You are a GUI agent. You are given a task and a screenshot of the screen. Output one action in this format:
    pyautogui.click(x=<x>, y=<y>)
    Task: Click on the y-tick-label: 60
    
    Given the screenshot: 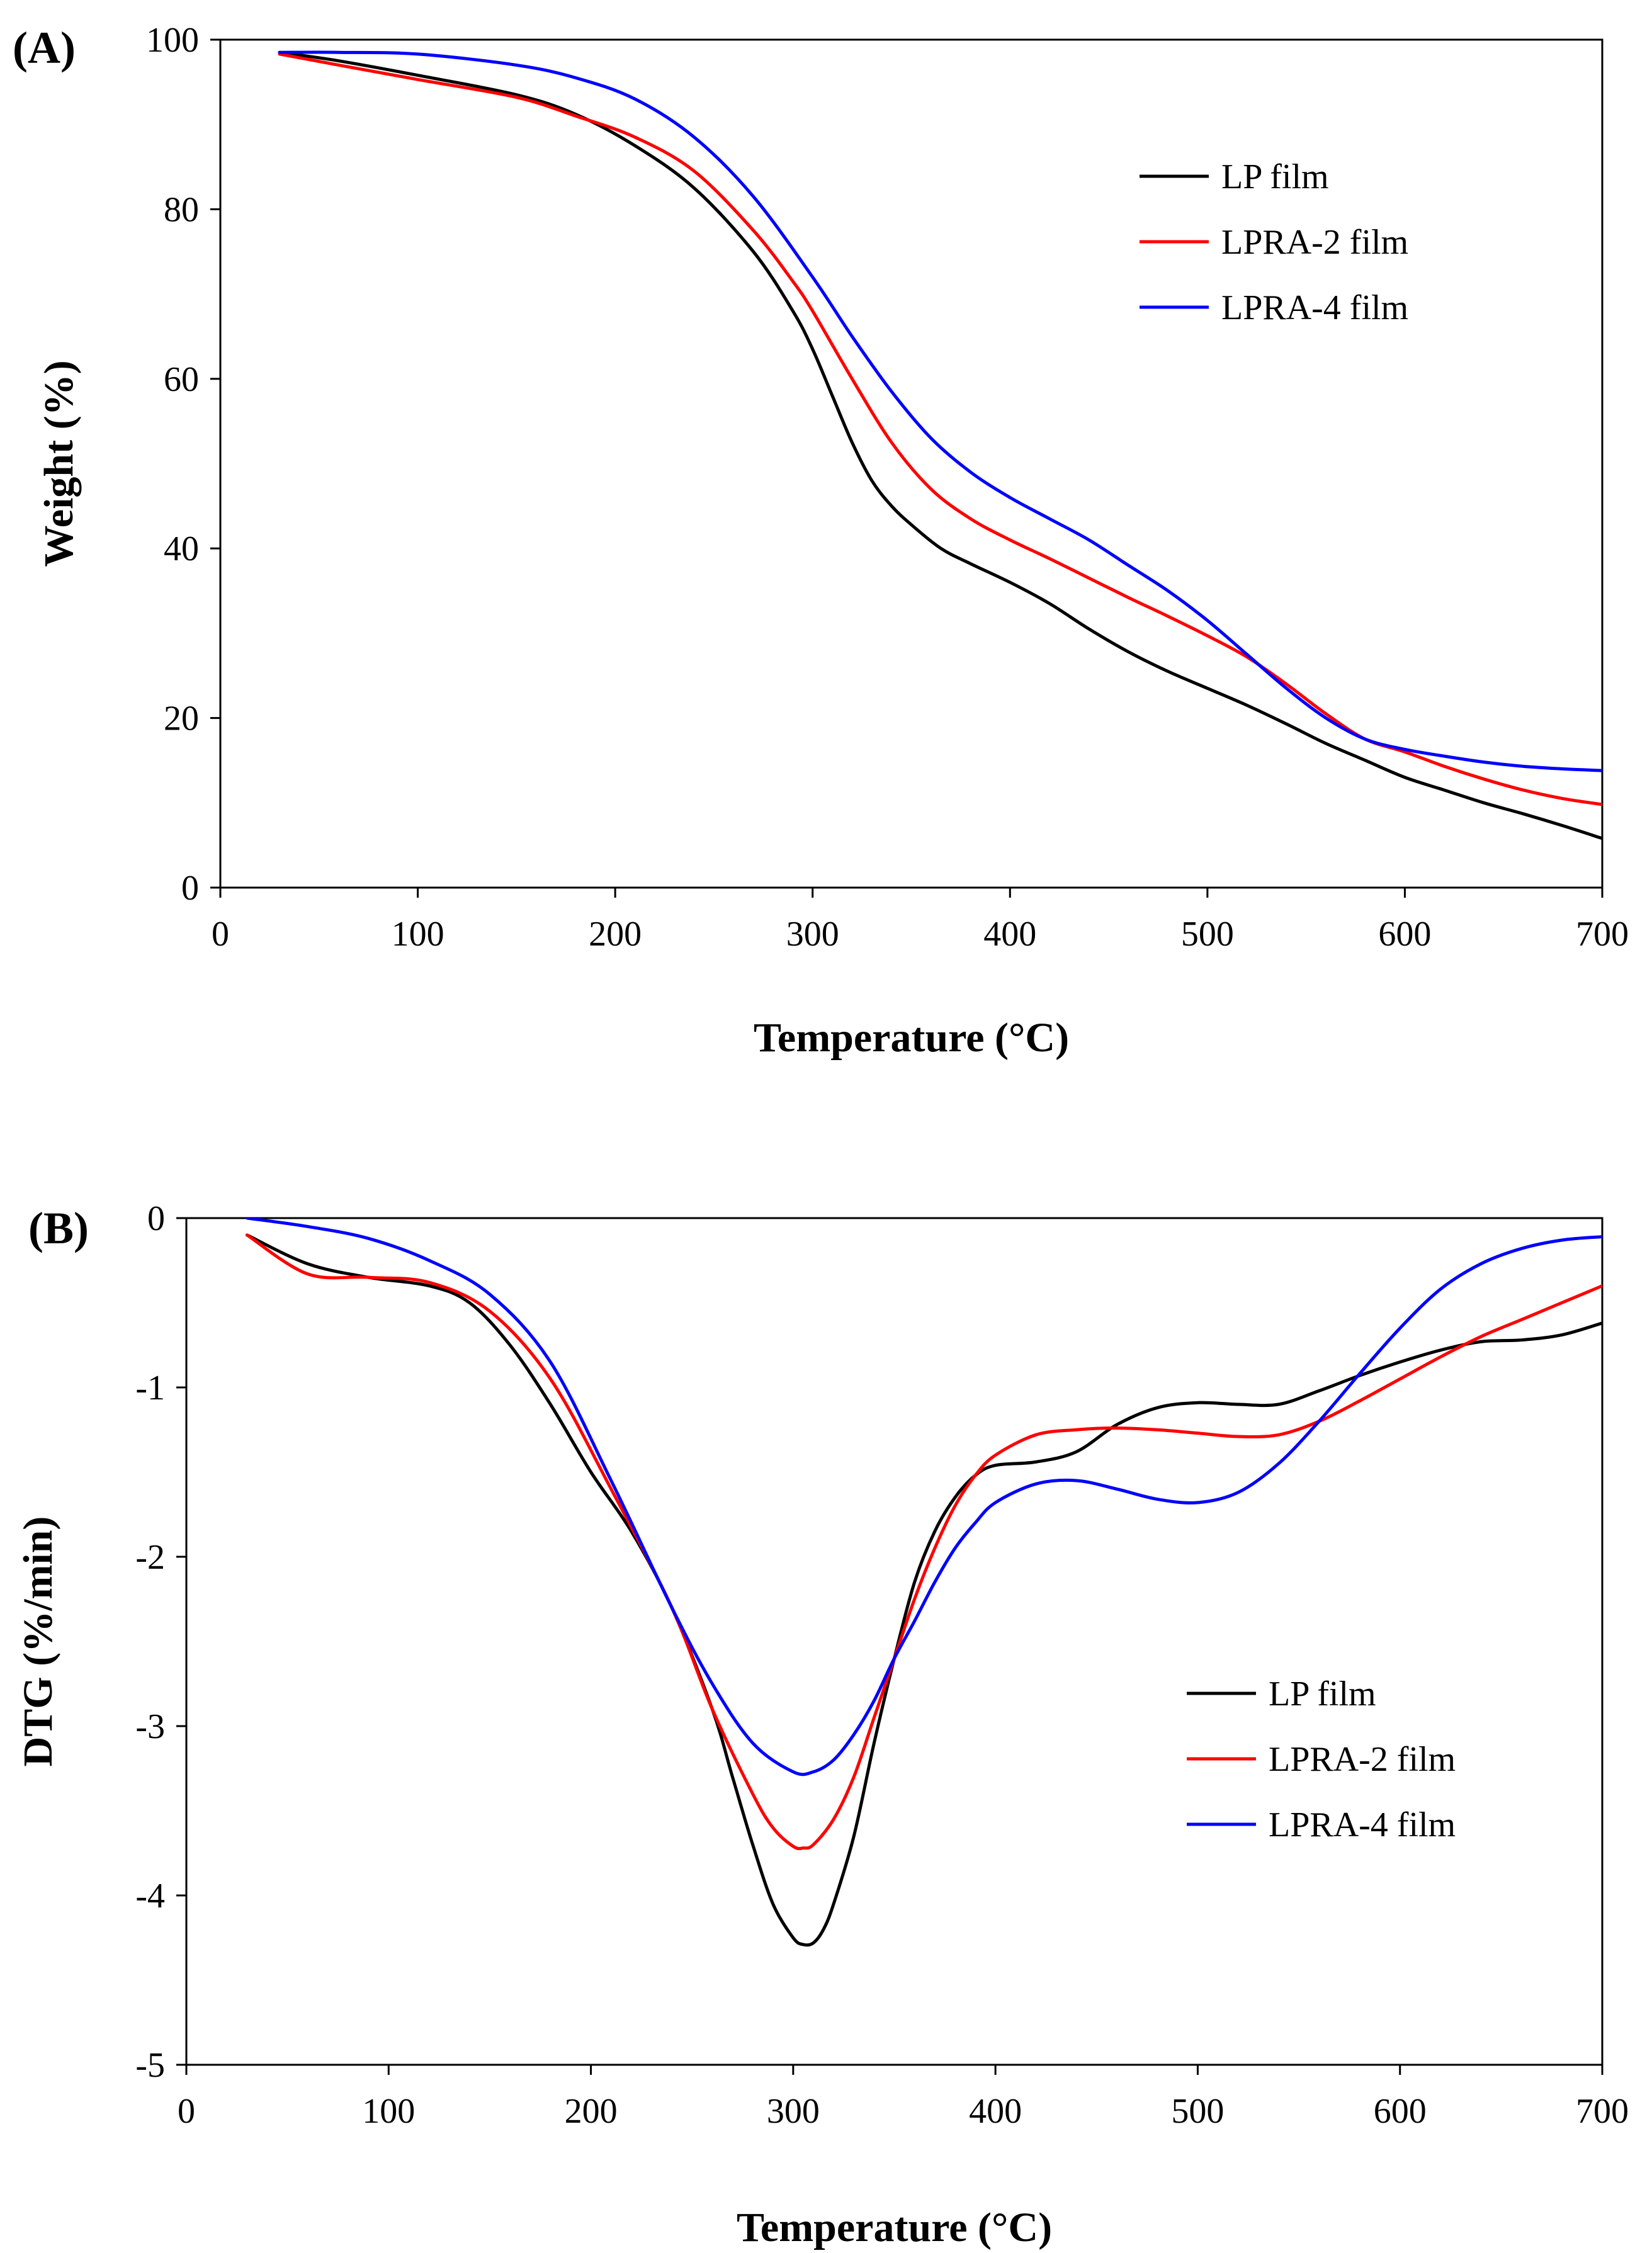 What is the action you would take?
    pyautogui.click(x=181, y=379)
    